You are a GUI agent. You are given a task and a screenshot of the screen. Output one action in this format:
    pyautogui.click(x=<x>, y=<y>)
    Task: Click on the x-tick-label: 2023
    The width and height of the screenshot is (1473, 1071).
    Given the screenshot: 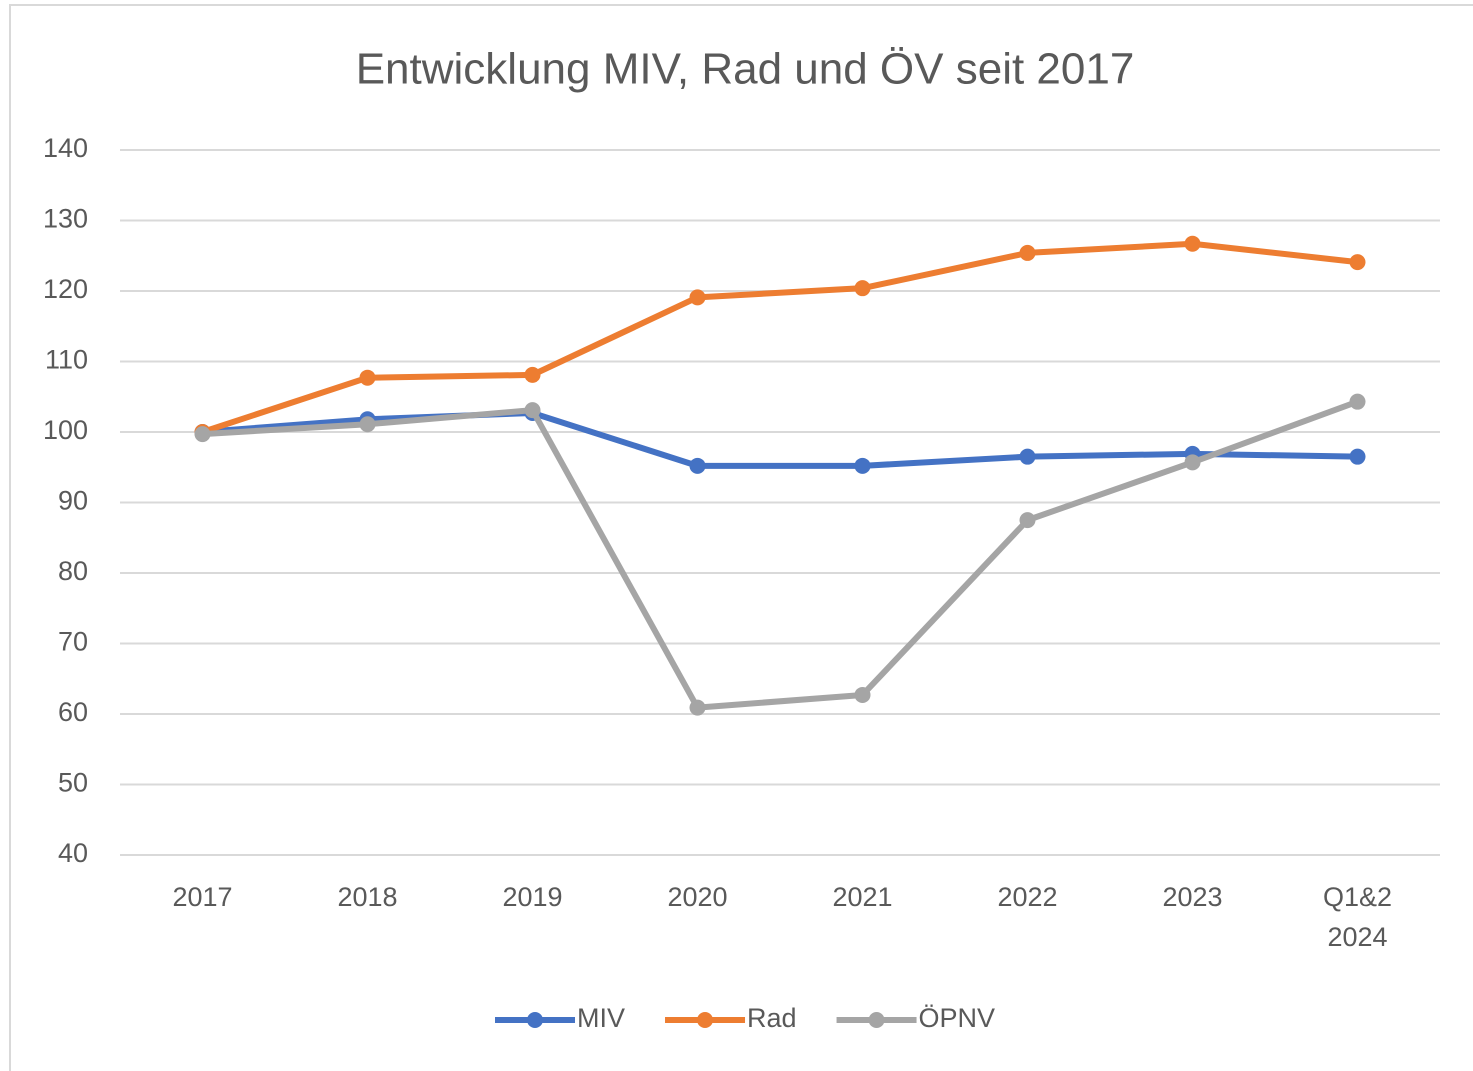 What is the action you would take?
    pyautogui.click(x=1192, y=897)
    